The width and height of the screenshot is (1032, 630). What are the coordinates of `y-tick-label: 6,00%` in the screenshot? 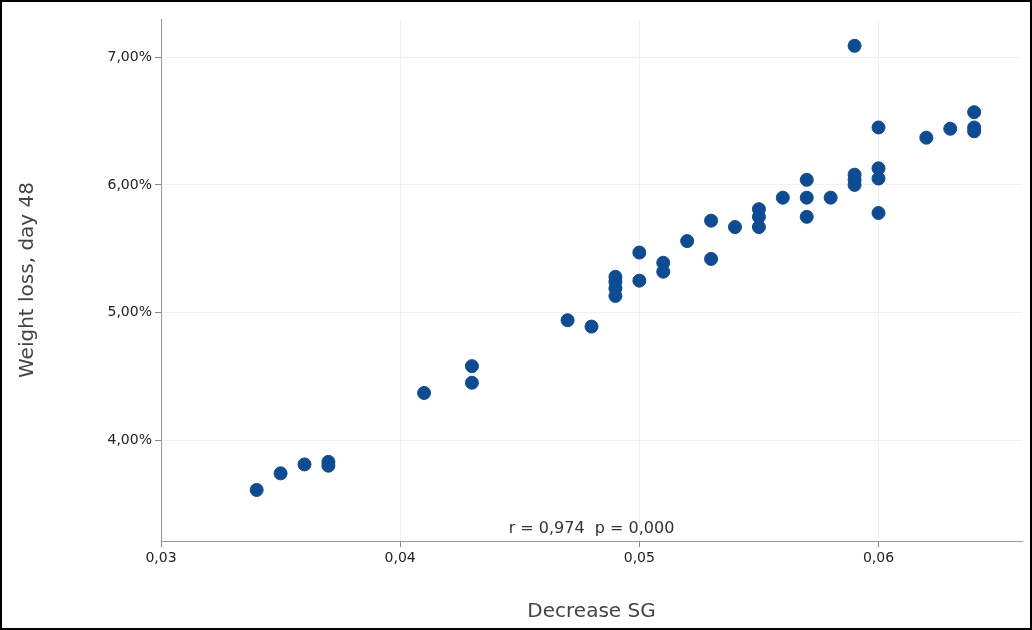 It's located at (129, 183).